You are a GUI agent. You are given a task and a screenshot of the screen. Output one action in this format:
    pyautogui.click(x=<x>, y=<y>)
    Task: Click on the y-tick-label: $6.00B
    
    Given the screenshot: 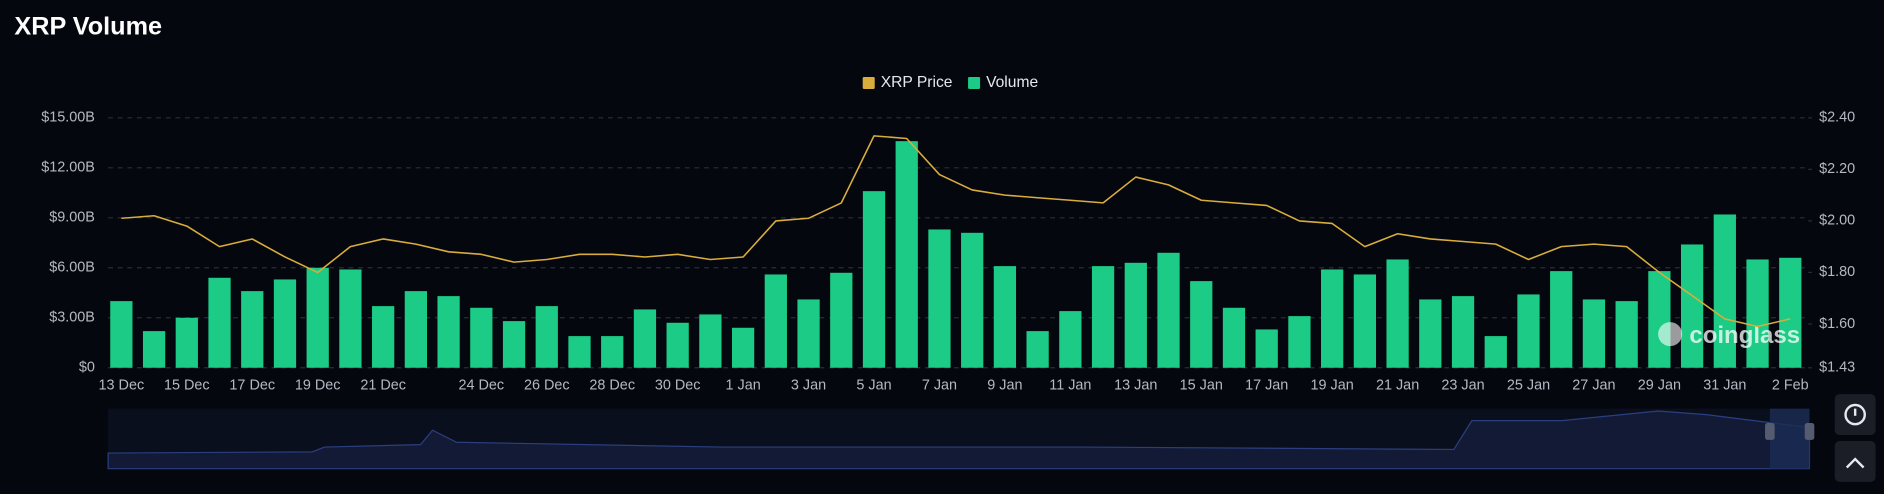 What is the action you would take?
    pyautogui.click(x=72, y=268)
    